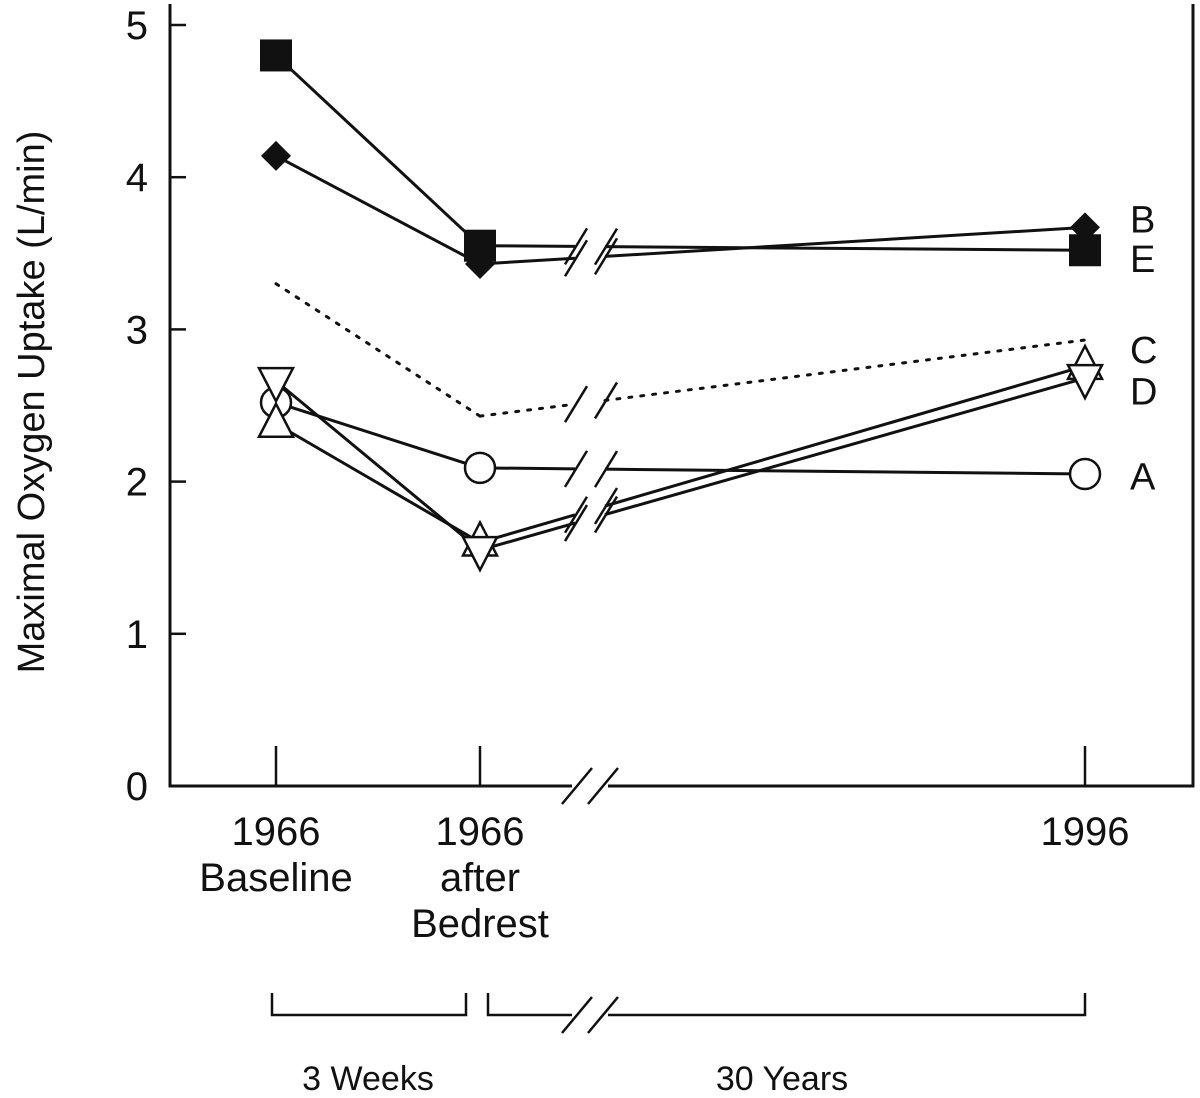 Image resolution: width=1200 pixels, height=1098 pixels. What do you see at coordinates (480, 924) in the screenshot?
I see `x-tick-label: Bedrest` at bounding box center [480, 924].